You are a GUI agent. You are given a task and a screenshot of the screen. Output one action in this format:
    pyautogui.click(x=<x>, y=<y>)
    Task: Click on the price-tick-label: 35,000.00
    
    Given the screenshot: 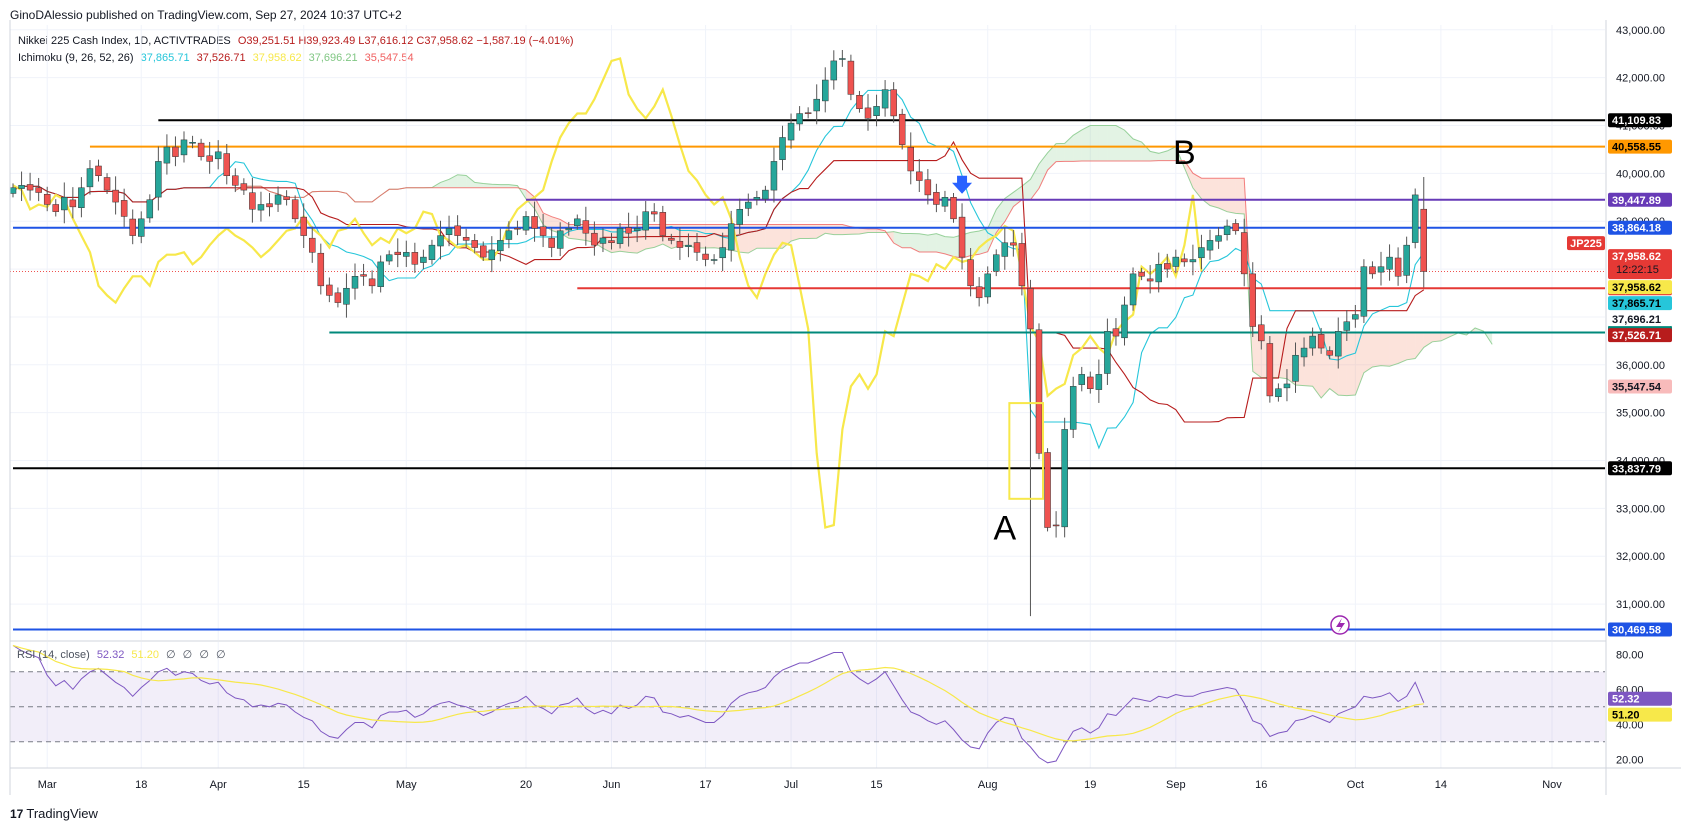 What is the action you would take?
    pyautogui.click(x=1640, y=414)
    